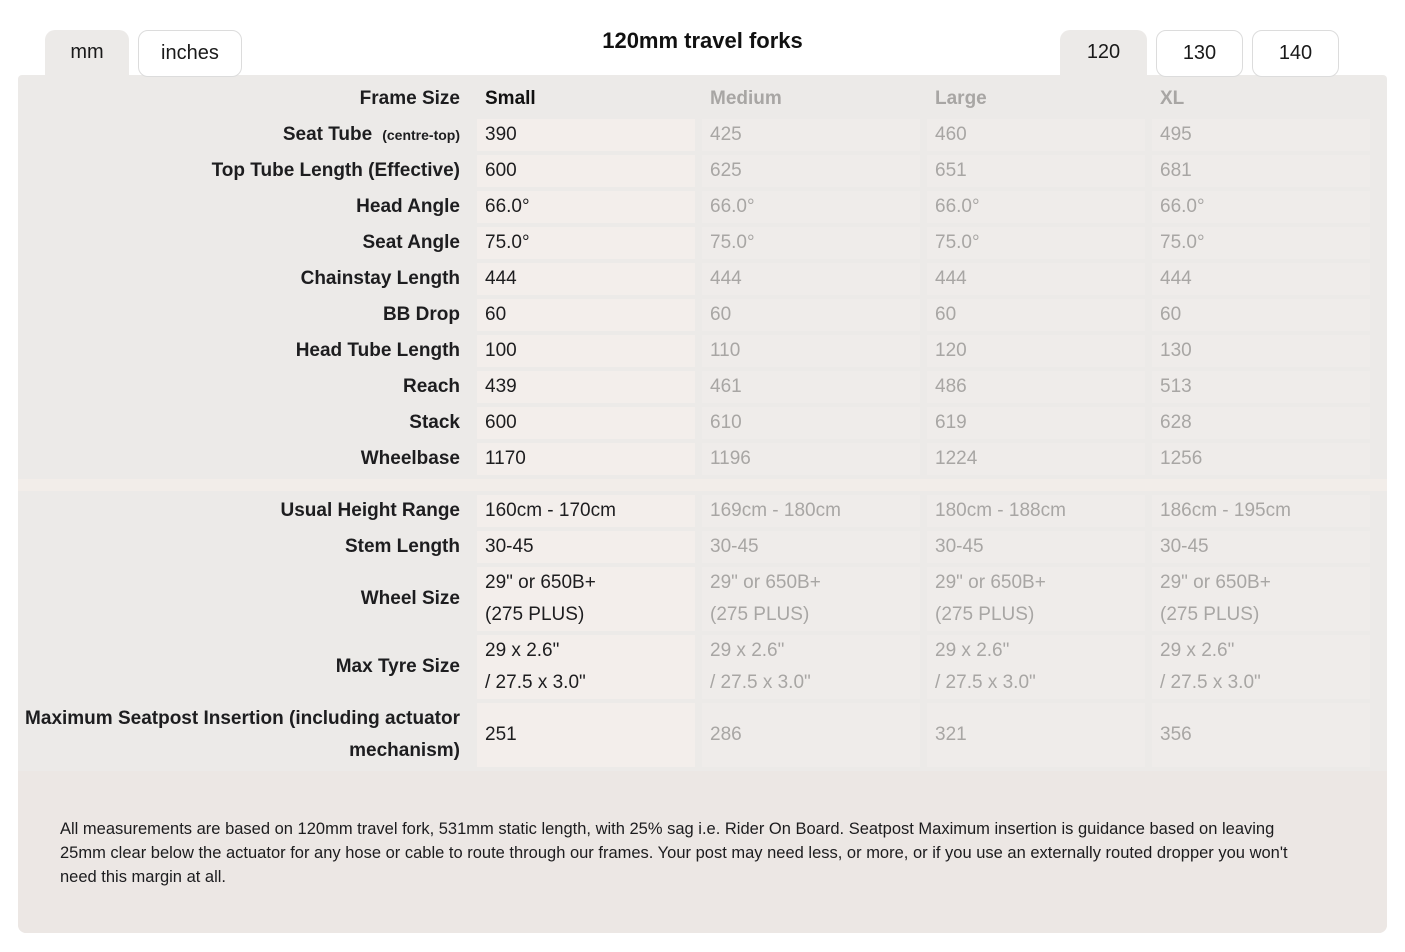 The image size is (1405, 952). Describe the element at coordinates (586, 135) in the screenshot. I see `value-cell: 390` at that location.